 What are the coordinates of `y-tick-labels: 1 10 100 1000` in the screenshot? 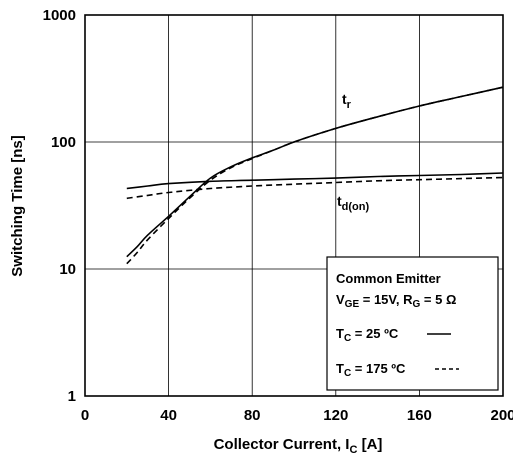 It's located at (59, 206).